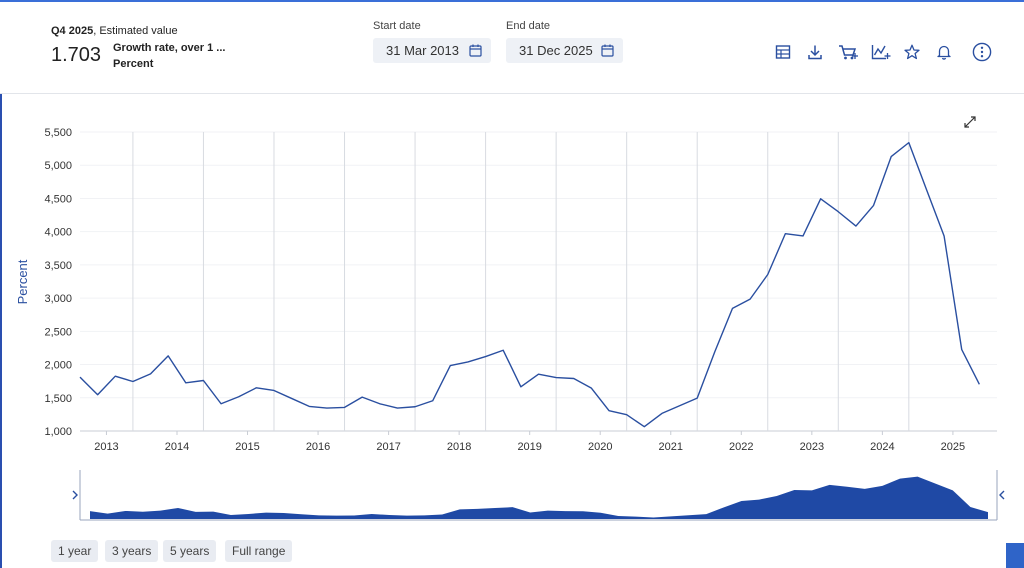 The height and width of the screenshot is (568, 1024). I want to click on start-date-value: 31 Mar 2013, so click(422, 50).